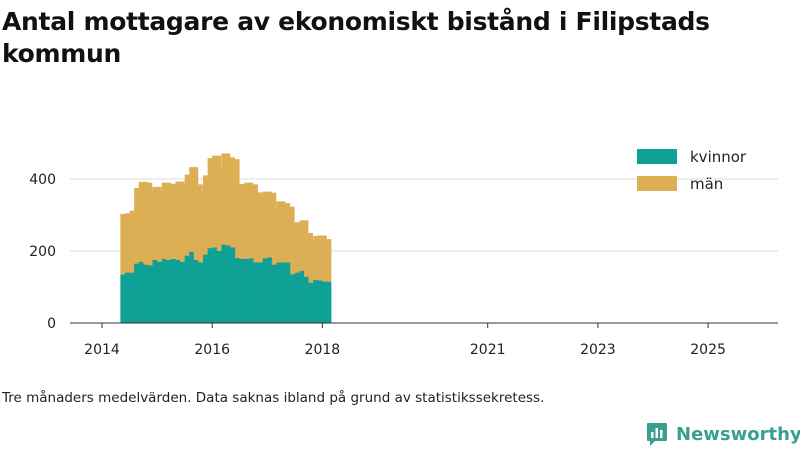 This screenshot has height=450, width=800. Describe the element at coordinates (102, 350) in the screenshot. I see `x-tick-label: 2014` at that location.